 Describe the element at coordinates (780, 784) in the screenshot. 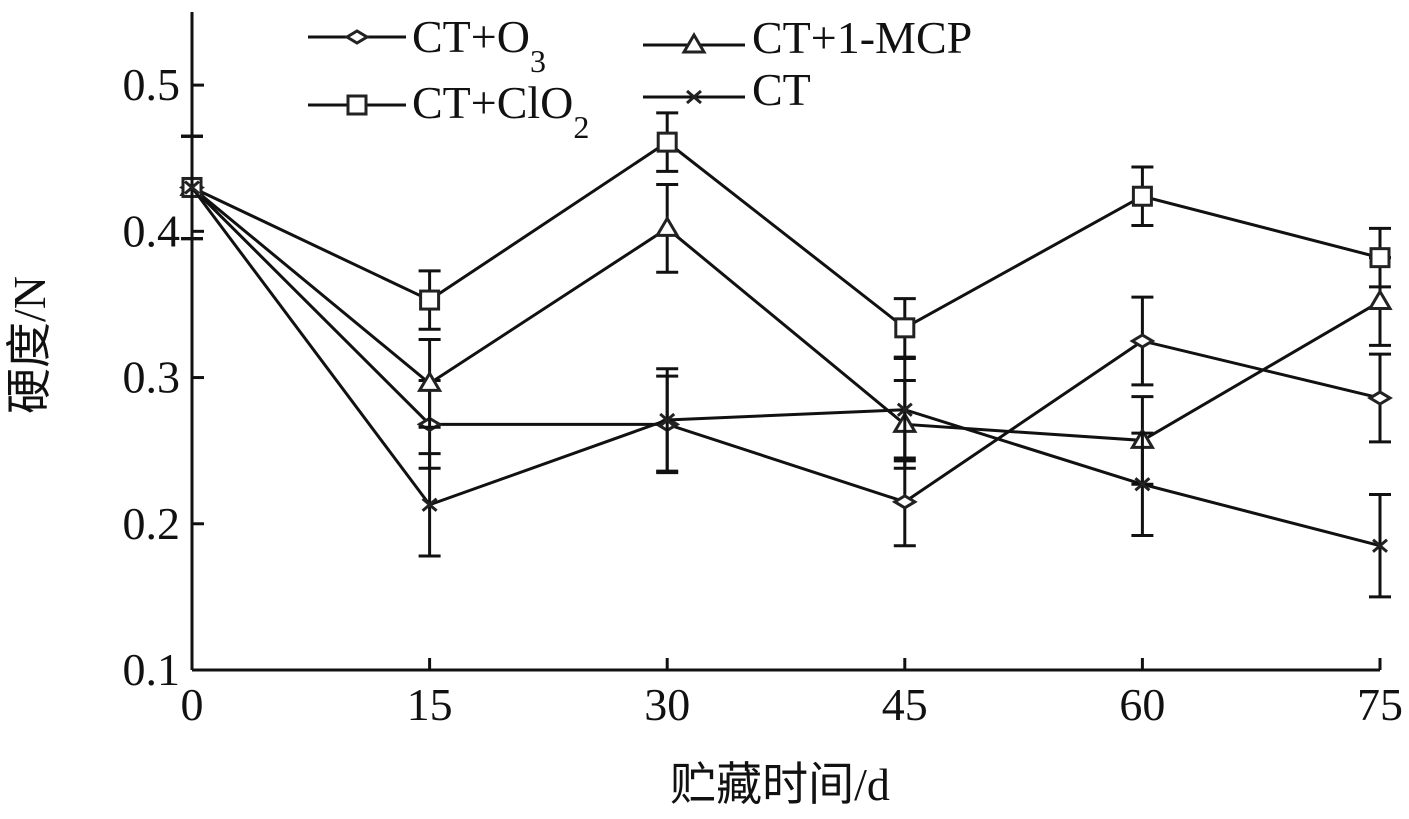

I see `x-axis-title: 贮藏时间/d` at that location.